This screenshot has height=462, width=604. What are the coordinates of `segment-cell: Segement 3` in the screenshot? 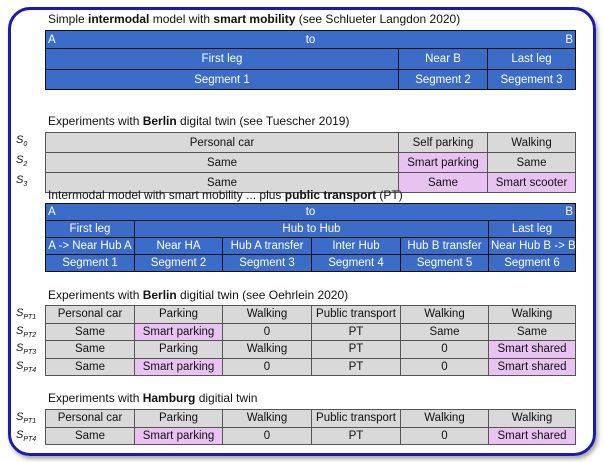 It's located at (531, 79).